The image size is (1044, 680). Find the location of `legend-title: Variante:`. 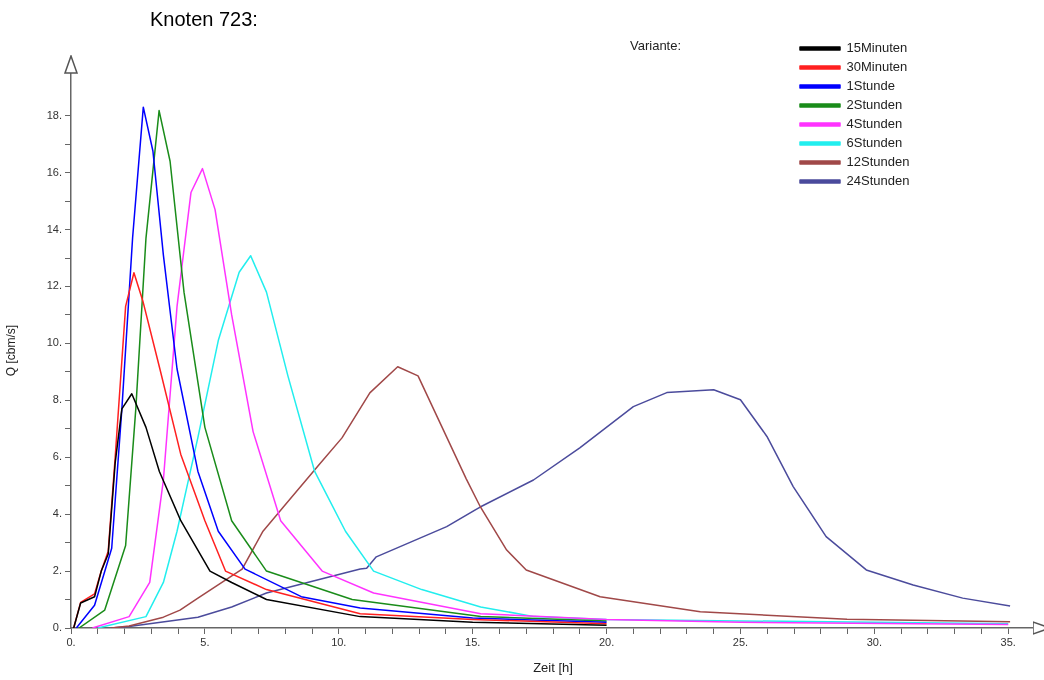

legend-title: Variante: is located at coordinates (656, 45).